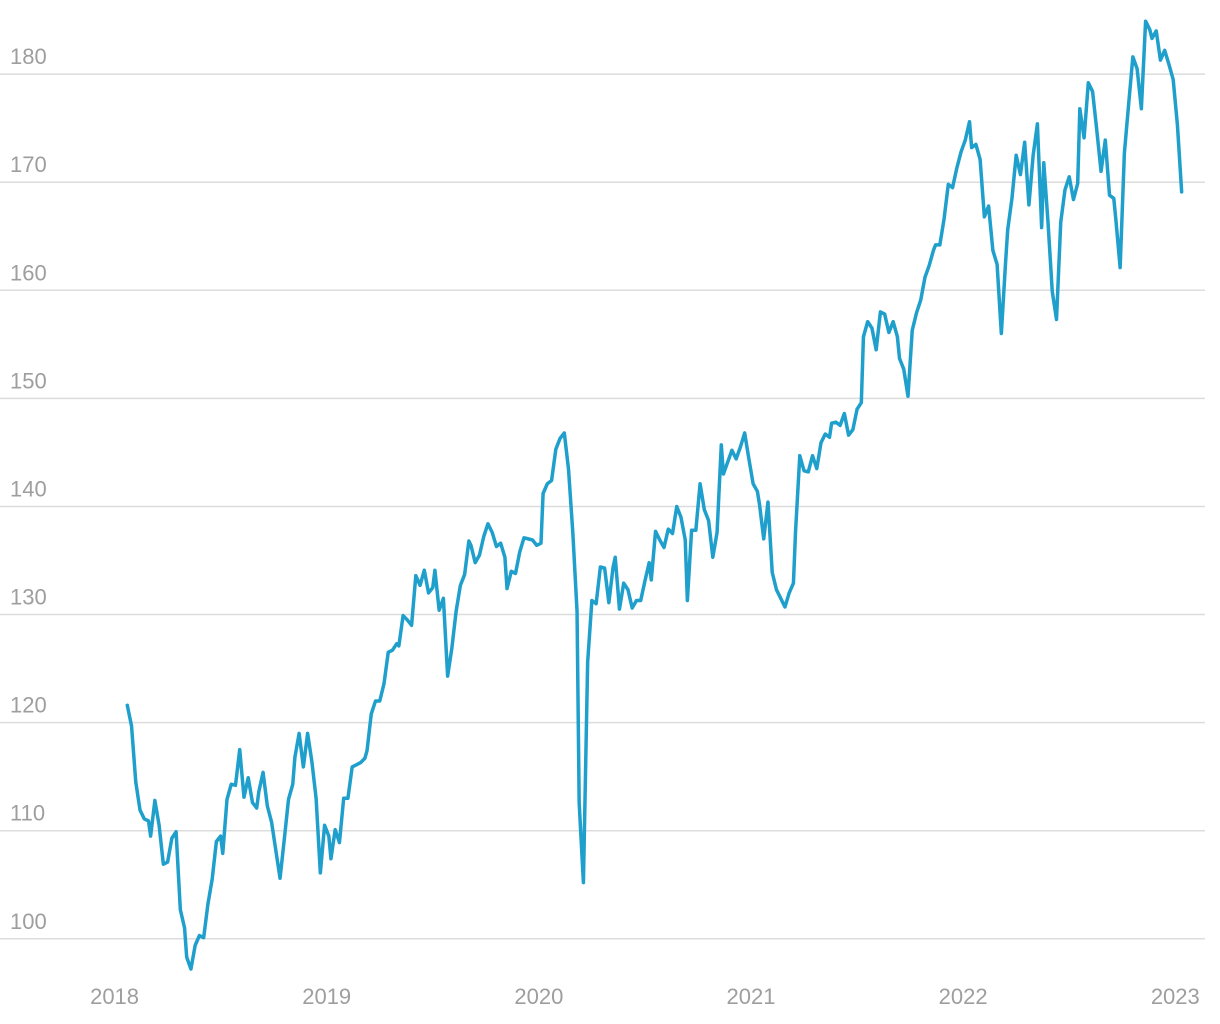  I want to click on y-tick-label: 130, so click(28, 597).